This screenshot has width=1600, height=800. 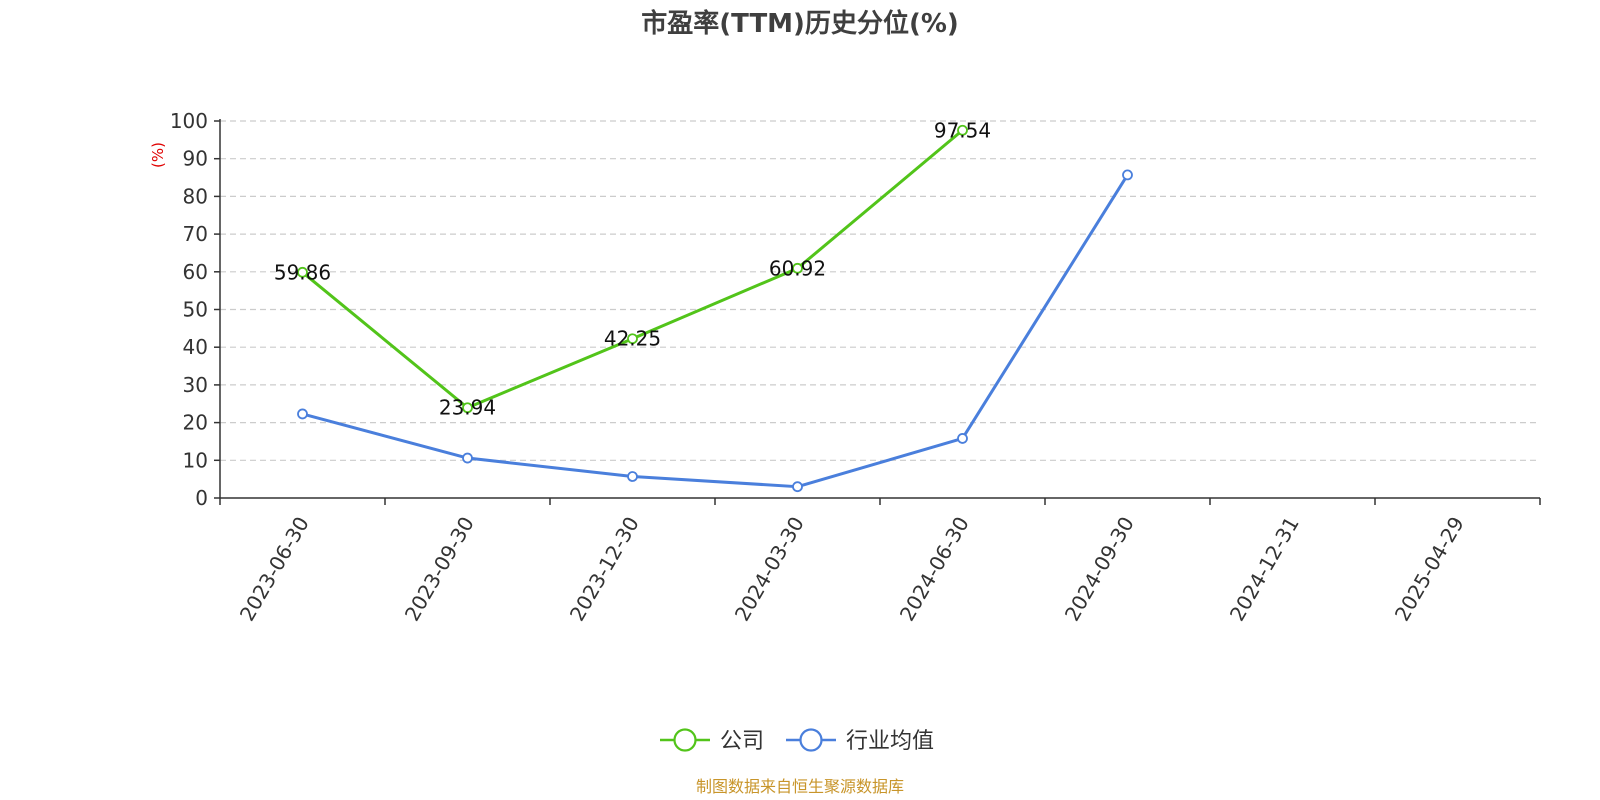 What do you see at coordinates (195, 196) in the screenshot?
I see `y-tick-label: 80` at bounding box center [195, 196].